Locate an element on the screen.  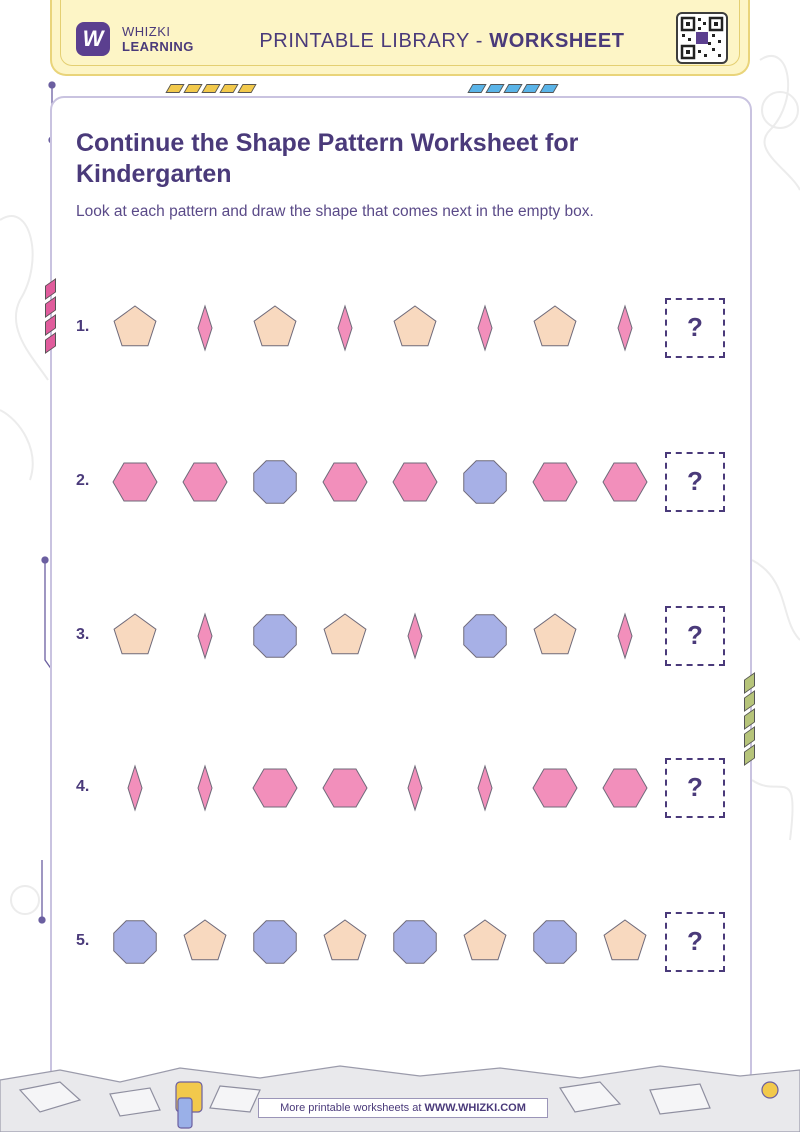
yellow-stripes-decoration is located at coordinates (211, 86).